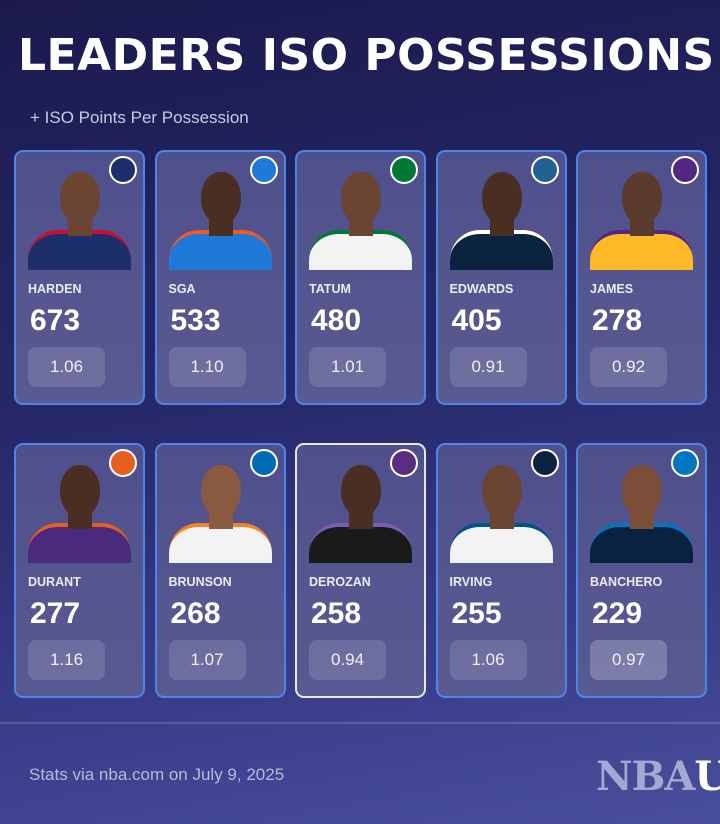 This screenshot has height=824, width=720. Describe the element at coordinates (476, 613) in the screenshot. I see `iso-possessions: 255` at that location.